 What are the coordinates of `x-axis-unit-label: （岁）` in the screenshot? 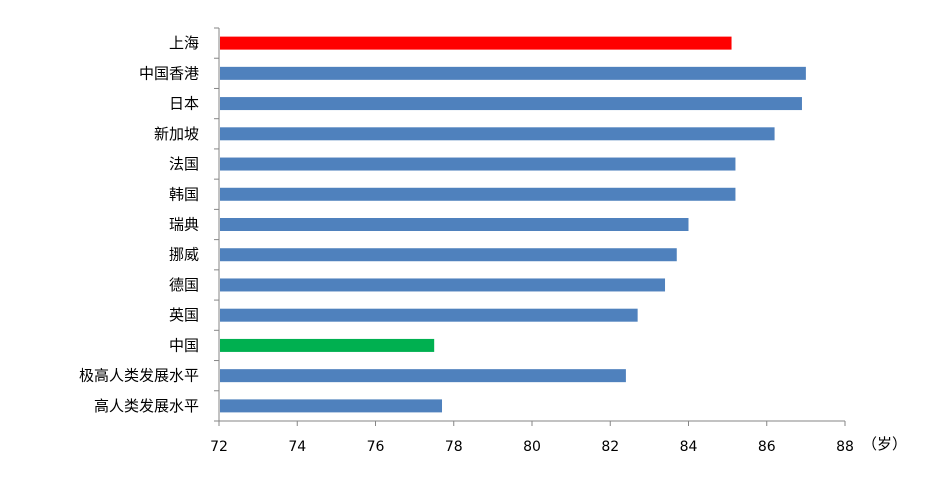 It's located at (884, 444).